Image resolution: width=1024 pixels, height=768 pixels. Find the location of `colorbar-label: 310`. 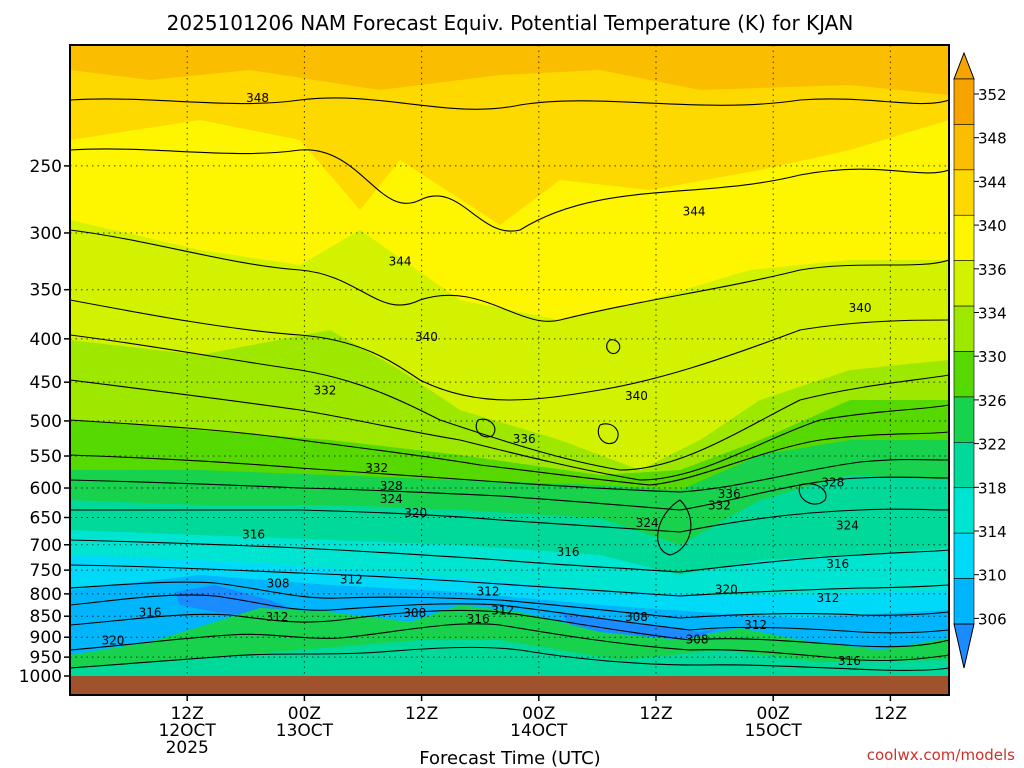

colorbar-label: 310 is located at coordinates (992, 576).